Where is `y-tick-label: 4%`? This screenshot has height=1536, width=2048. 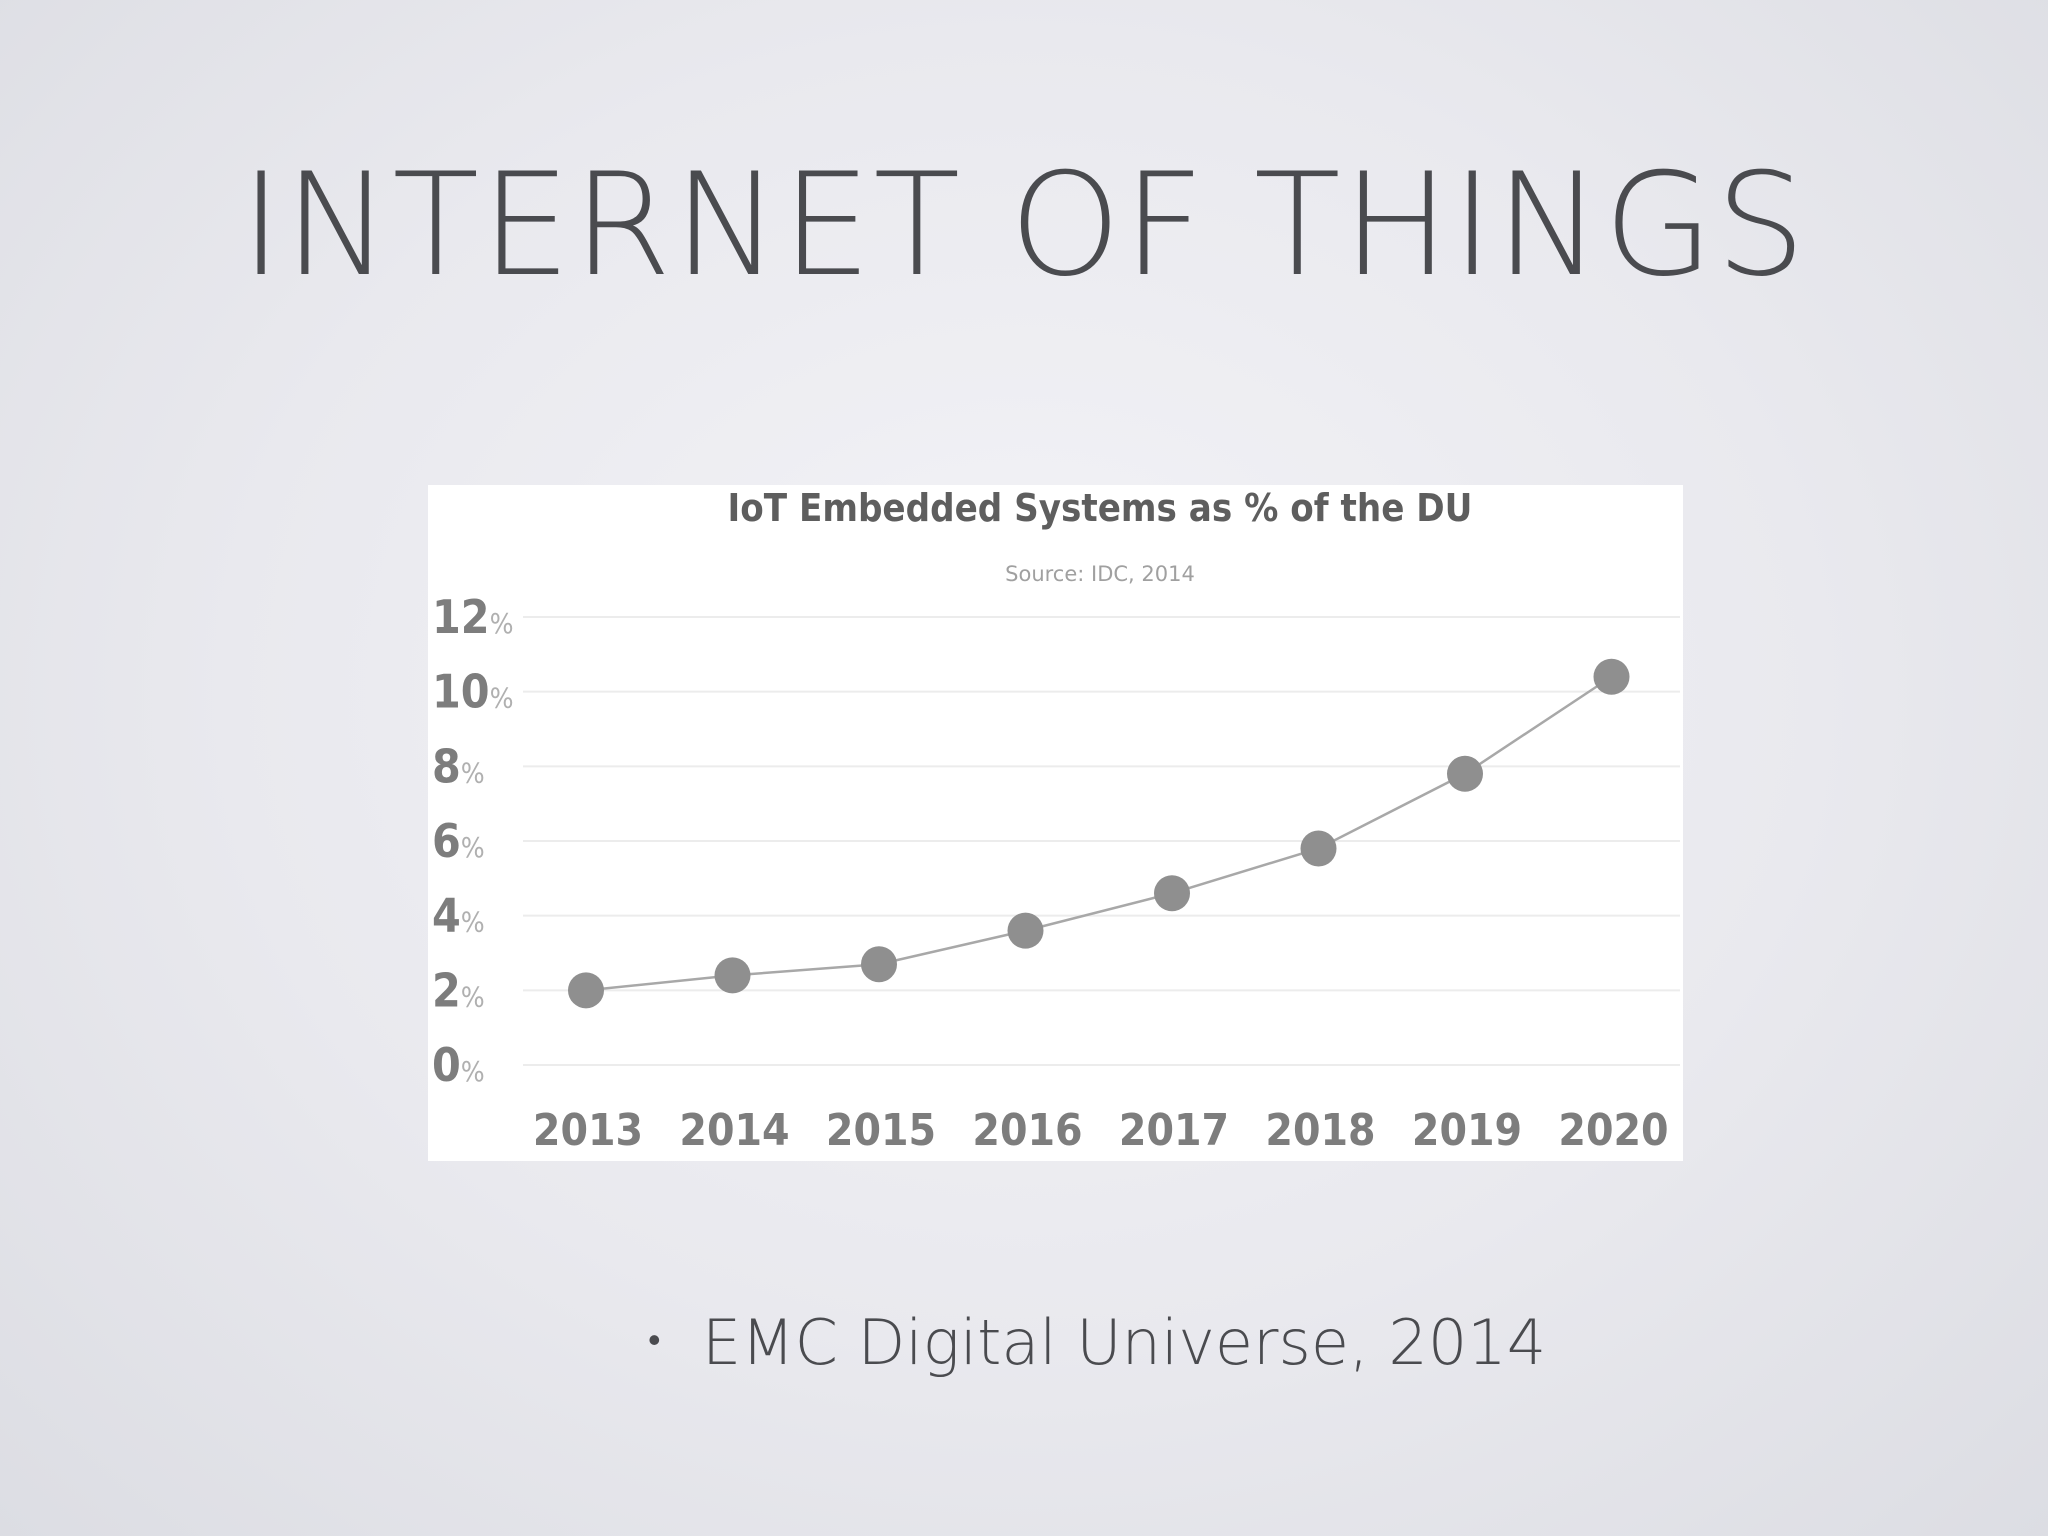 y-tick-label: 4% is located at coordinates (458, 916).